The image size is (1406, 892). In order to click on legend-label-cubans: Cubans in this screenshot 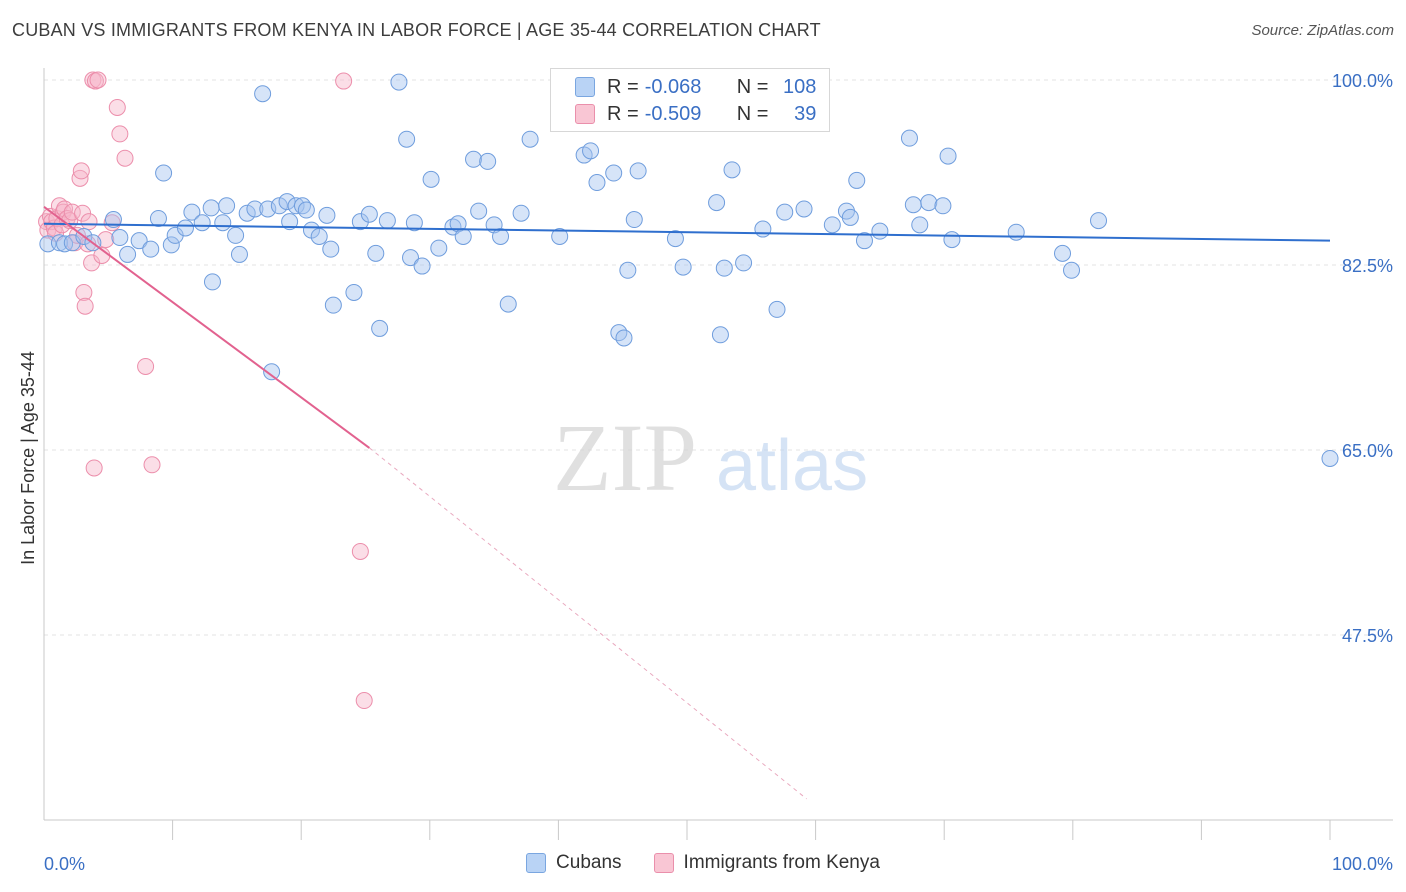, I will do `click(589, 862)`.